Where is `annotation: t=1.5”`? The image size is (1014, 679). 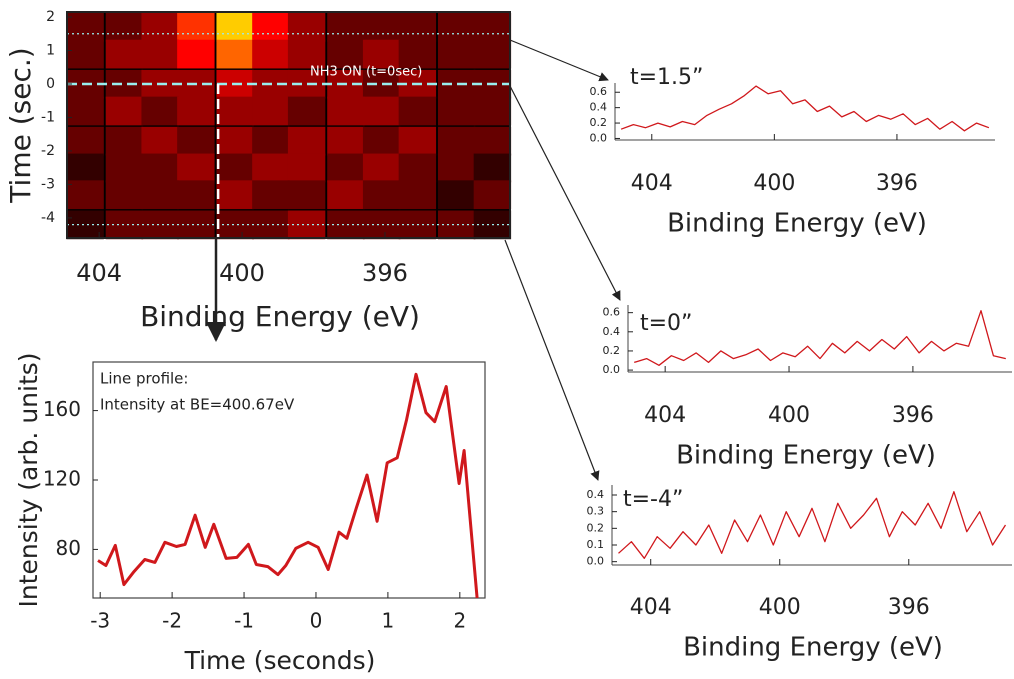 annotation: t=1.5” is located at coordinates (666, 77).